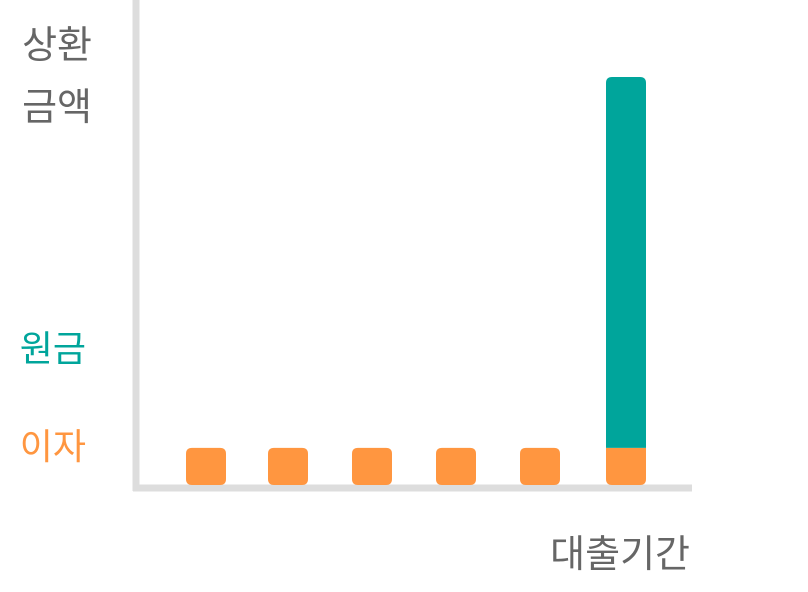 This screenshot has width=808, height=592. Describe the element at coordinates (620, 554) in the screenshot. I see `x-axis-label: 대출기간` at that location.